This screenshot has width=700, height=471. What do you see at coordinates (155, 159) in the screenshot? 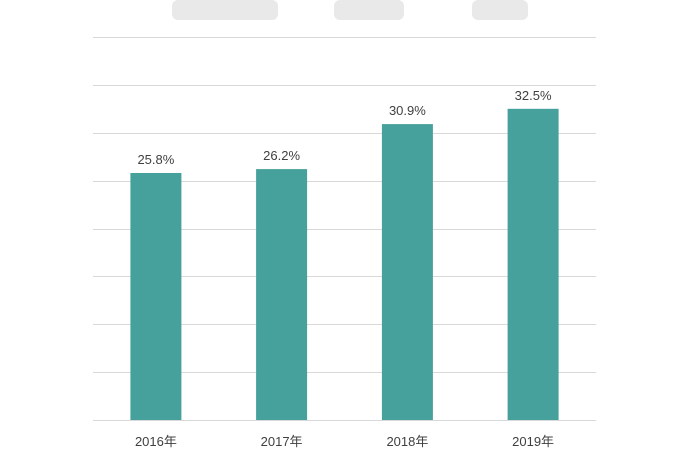
I see `data-label-2016年: 25.8%` at bounding box center [155, 159].